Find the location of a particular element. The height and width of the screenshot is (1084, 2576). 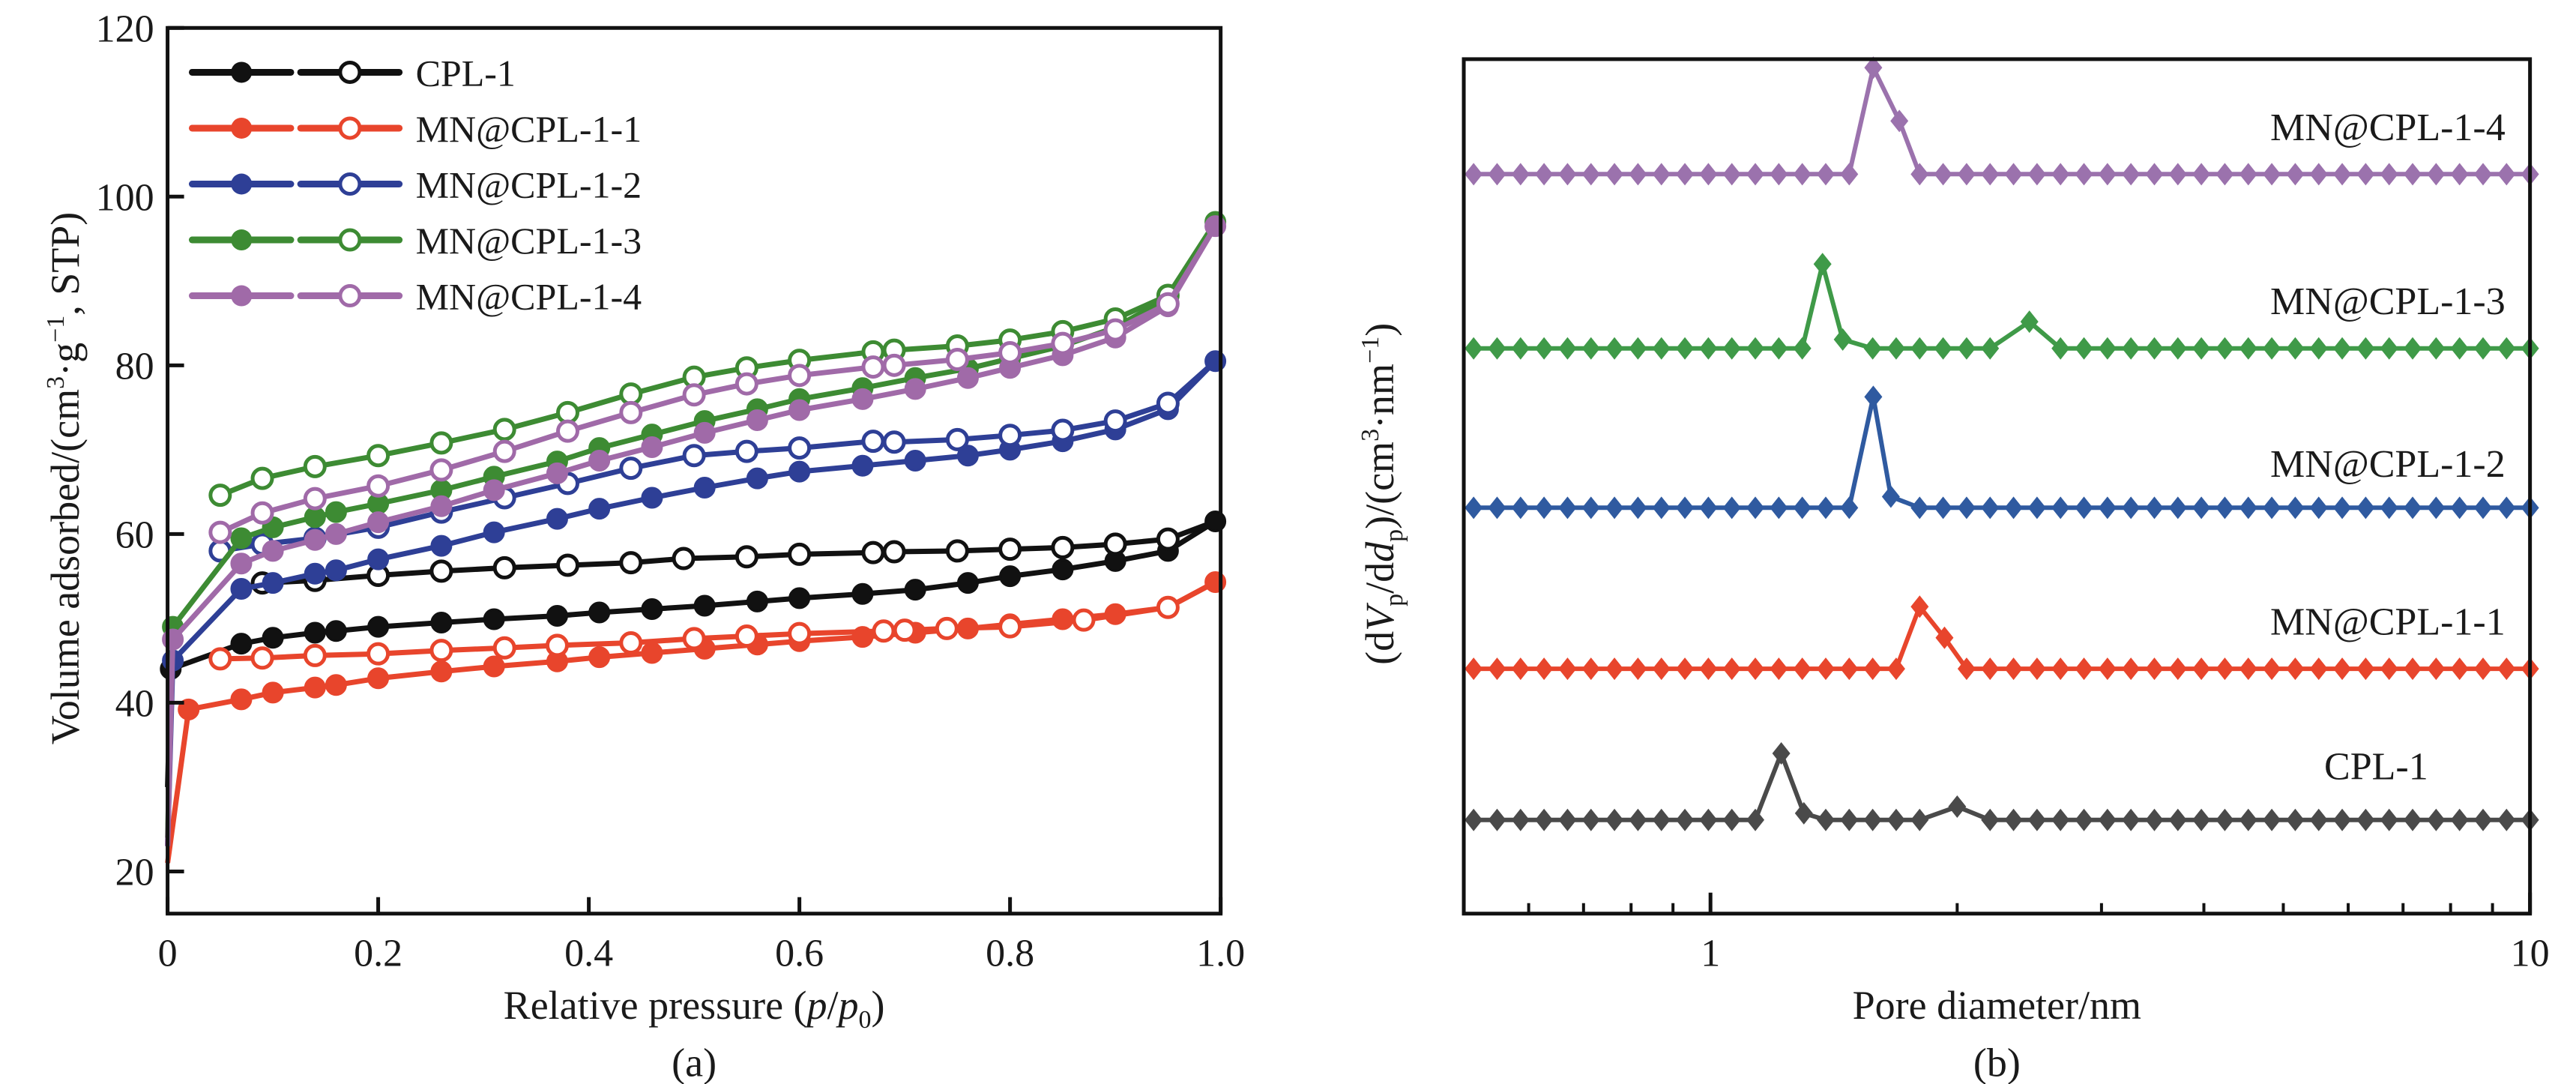

series-label: MN@CPL-1-2 is located at coordinates (2388, 465).